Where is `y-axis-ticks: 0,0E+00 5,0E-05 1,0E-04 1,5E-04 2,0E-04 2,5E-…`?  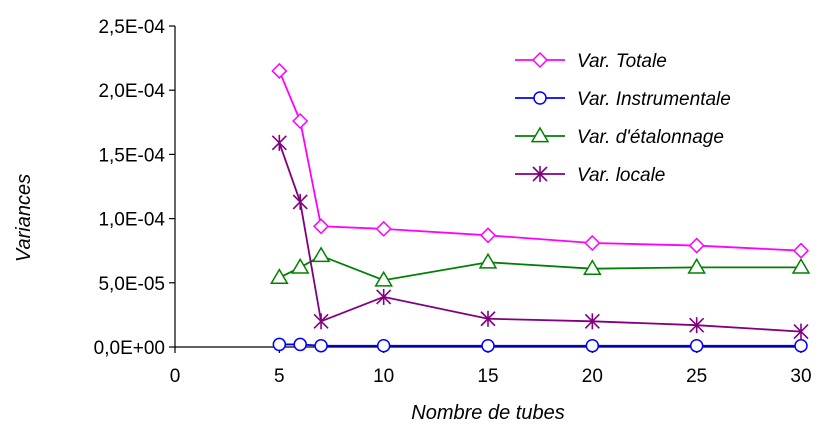
y-axis-ticks: 0,0E+00 5,0E-05 1,0E-04 1,5E-04 2,0E-04 2,5E-… is located at coordinates (134, 188).